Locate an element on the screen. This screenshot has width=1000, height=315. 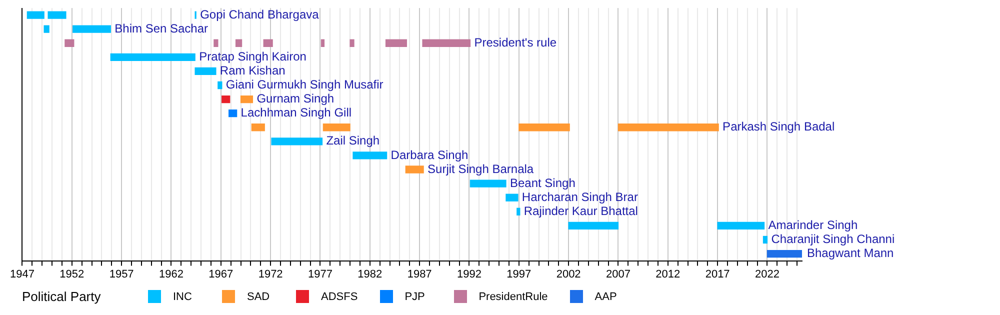
y-tick-label: Harcharan Singh Brar is located at coordinates (580, 197).